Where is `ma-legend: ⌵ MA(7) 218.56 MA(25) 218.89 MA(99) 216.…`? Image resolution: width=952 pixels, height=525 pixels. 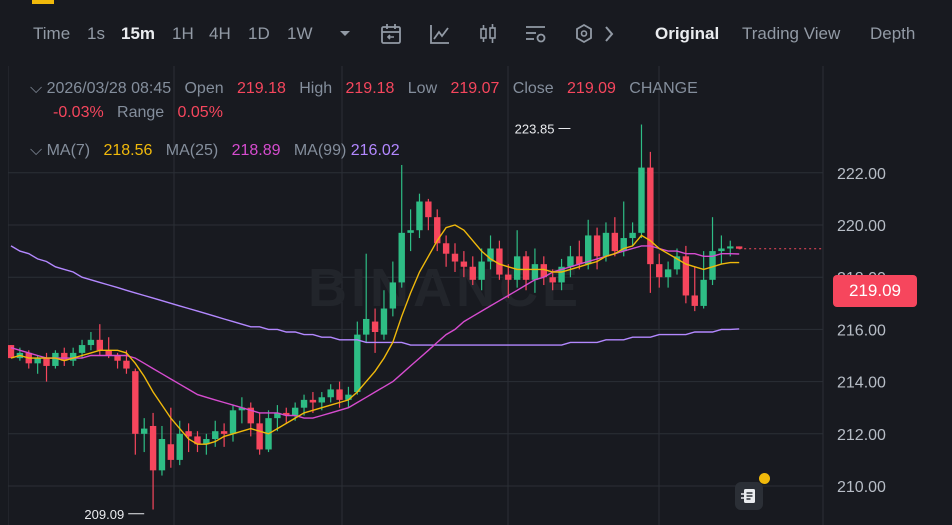
ma-legend: ⌵ MA(7) 218.56 MA(25) 218.89 MA(99) 216.… is located at coordinates (215, 151).